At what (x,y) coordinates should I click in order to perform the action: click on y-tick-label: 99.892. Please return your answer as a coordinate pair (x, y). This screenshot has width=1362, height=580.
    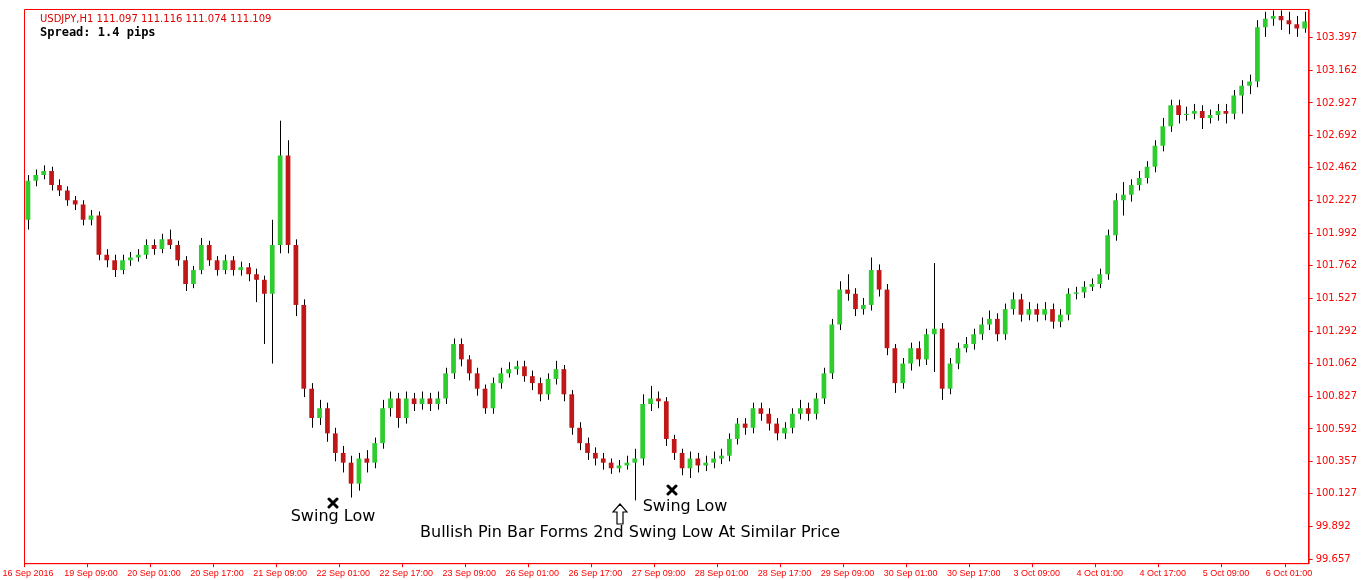
    Looking at the image, I should click on (1333, 526).